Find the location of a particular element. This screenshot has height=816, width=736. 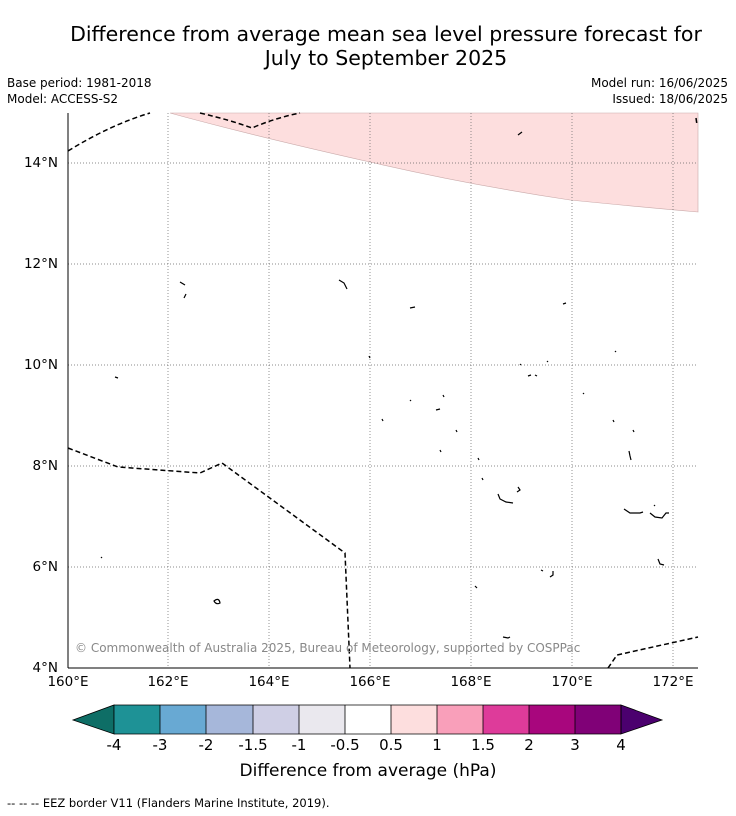

colorbar-tick: 0.5 is located at coordinates (391, 745).